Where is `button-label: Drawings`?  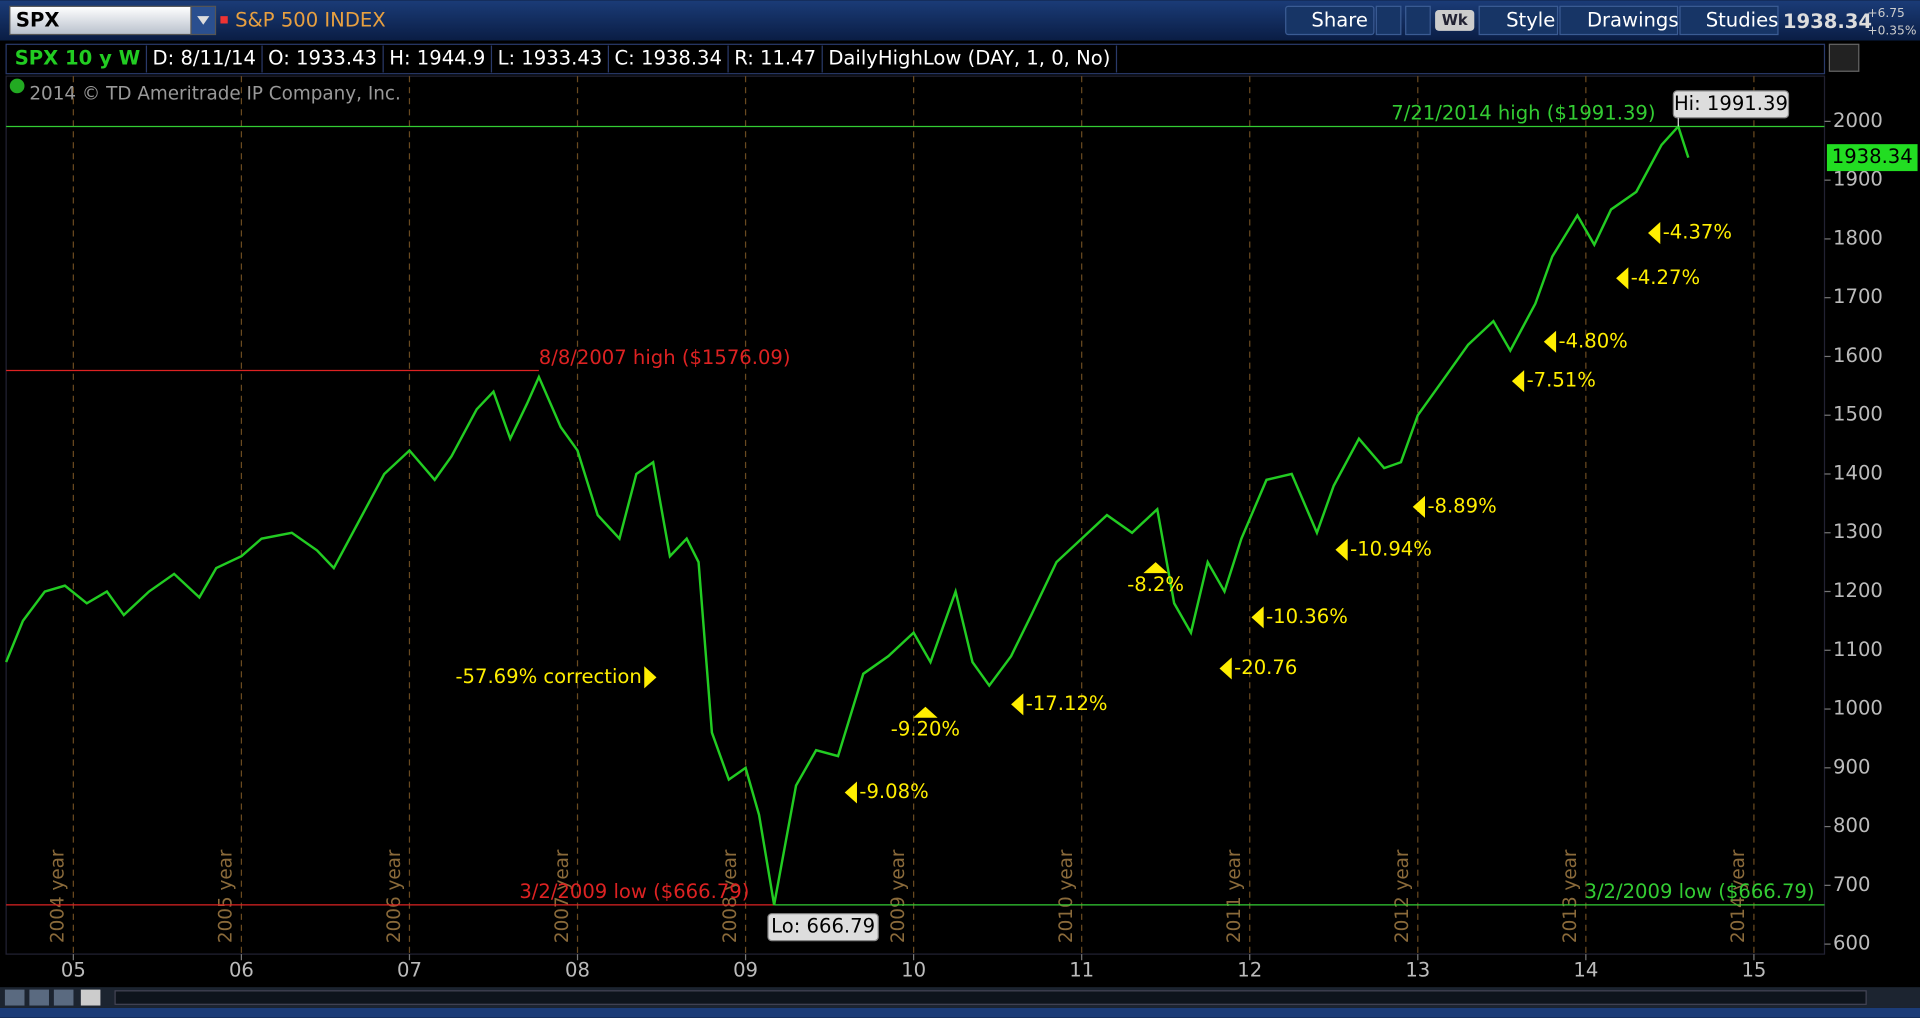 button-label: Drawings is located at coordinates (1633, 20).